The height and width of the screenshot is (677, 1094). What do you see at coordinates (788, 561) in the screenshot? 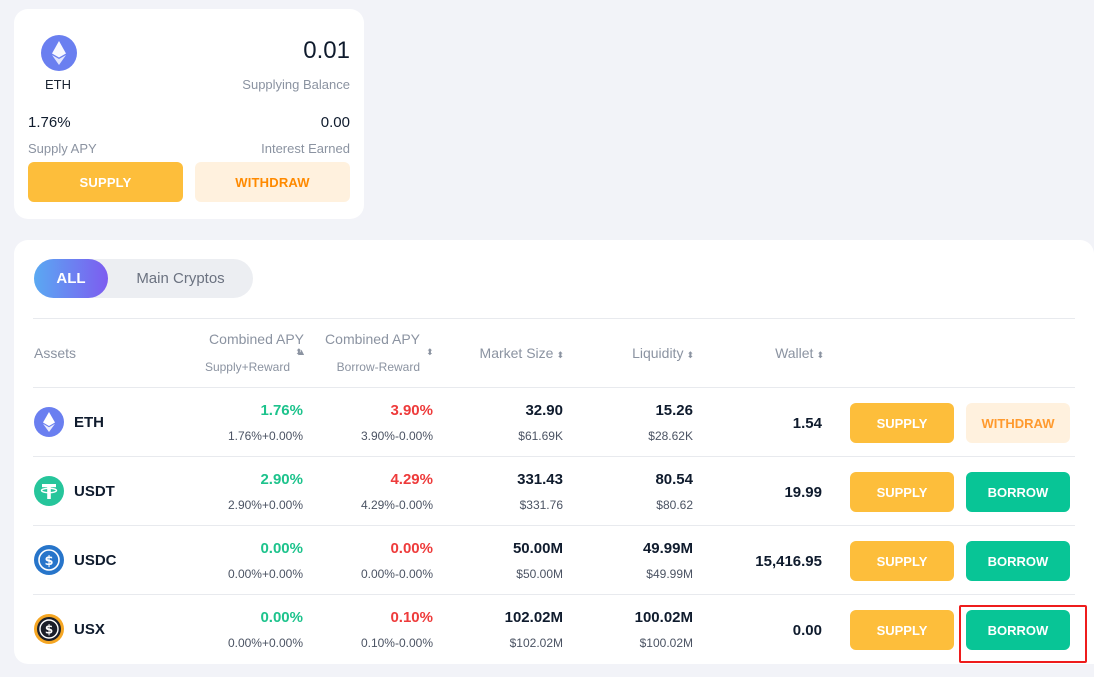
I see `wallet-balance: 15,416.95` at bounding box center [788, 561].